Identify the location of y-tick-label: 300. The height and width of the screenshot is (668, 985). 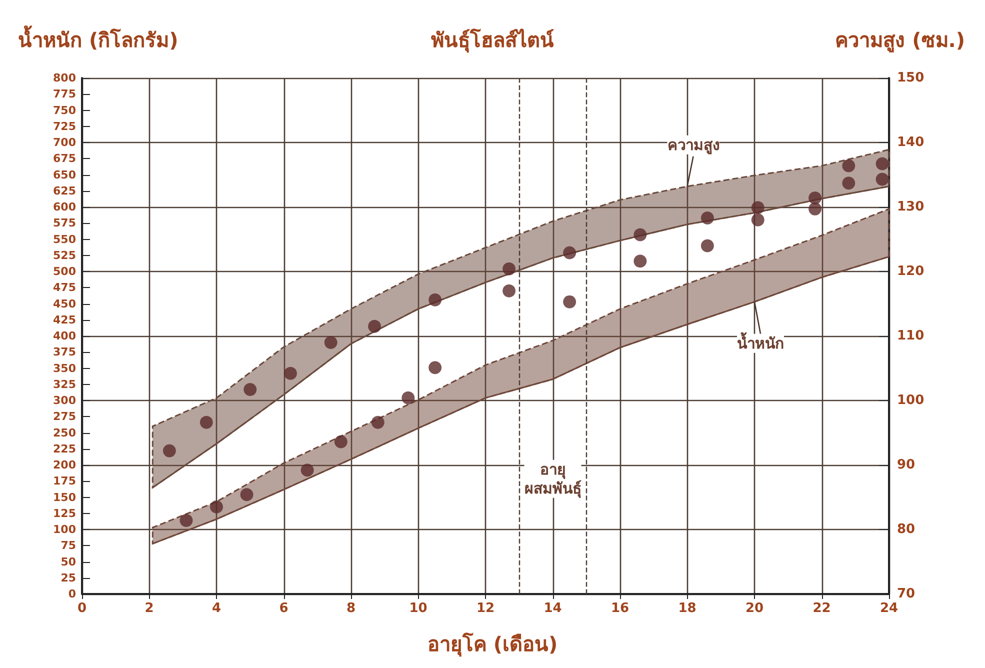
(64, 400).